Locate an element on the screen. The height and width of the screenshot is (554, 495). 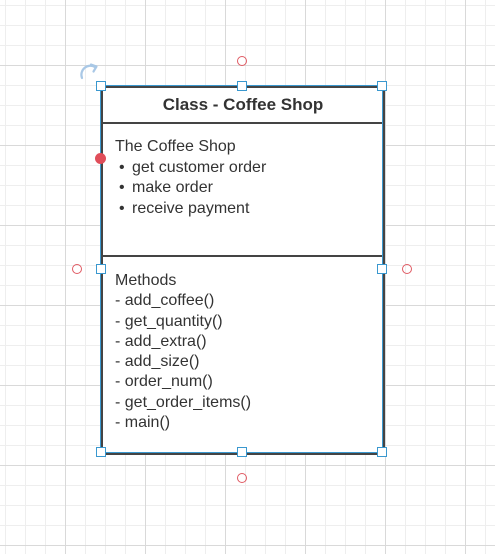
resize-handle-top-right is located at coordinates (382, 86).